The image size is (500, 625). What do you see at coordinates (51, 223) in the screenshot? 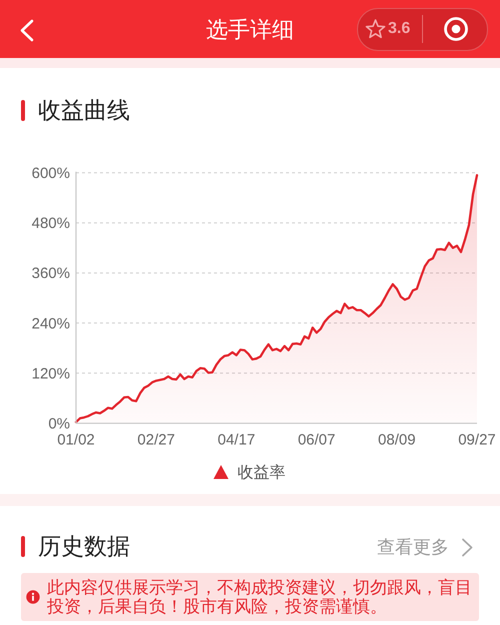
I see `y-tick-label: 480%` at bounding box center [51, 223].